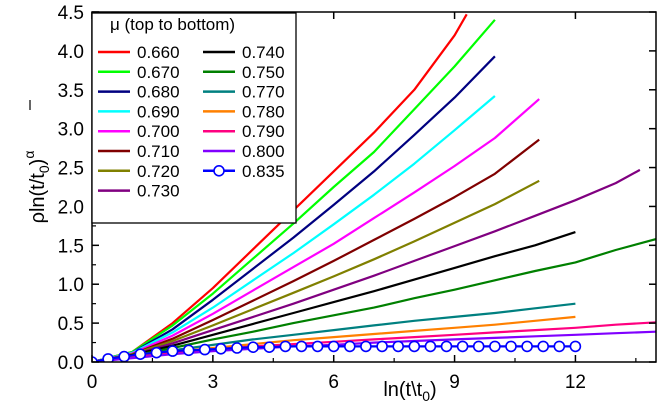 This screenshot has height=413, width=658. Describe the element at coordinates (71, 207) in the screenshot. I see `y-tick-label: 2.0` at that location.